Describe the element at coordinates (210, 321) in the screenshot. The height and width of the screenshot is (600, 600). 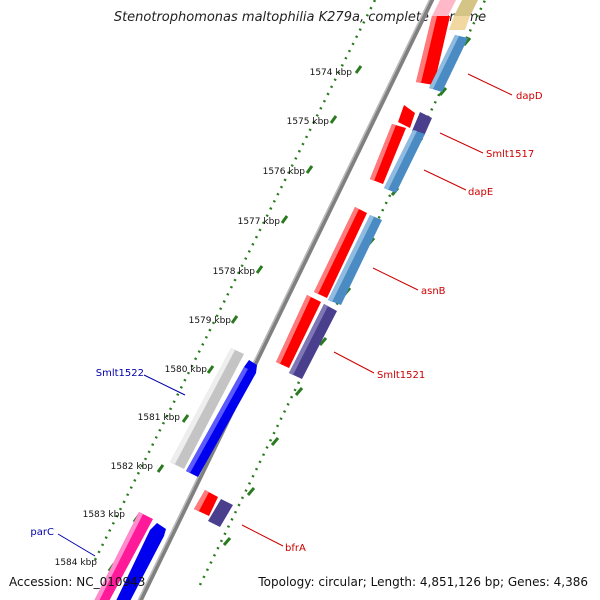
I see `ruler-tick-label: 1579 kbp` at that location.